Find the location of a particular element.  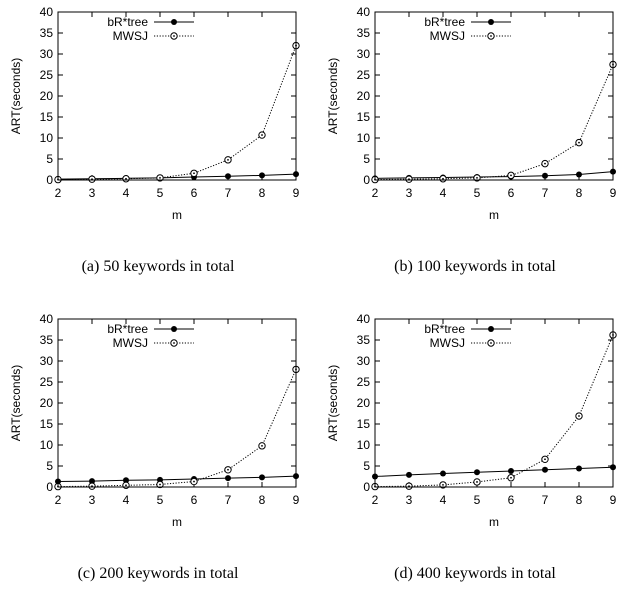

x-axis-label: m is located at coordinates (494, 215).